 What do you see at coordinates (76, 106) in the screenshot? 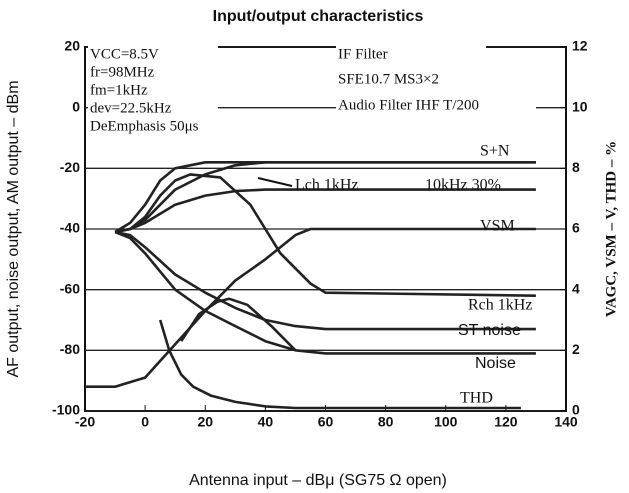
I see `y-tick-label: 0` at bounding box center [76, 106].